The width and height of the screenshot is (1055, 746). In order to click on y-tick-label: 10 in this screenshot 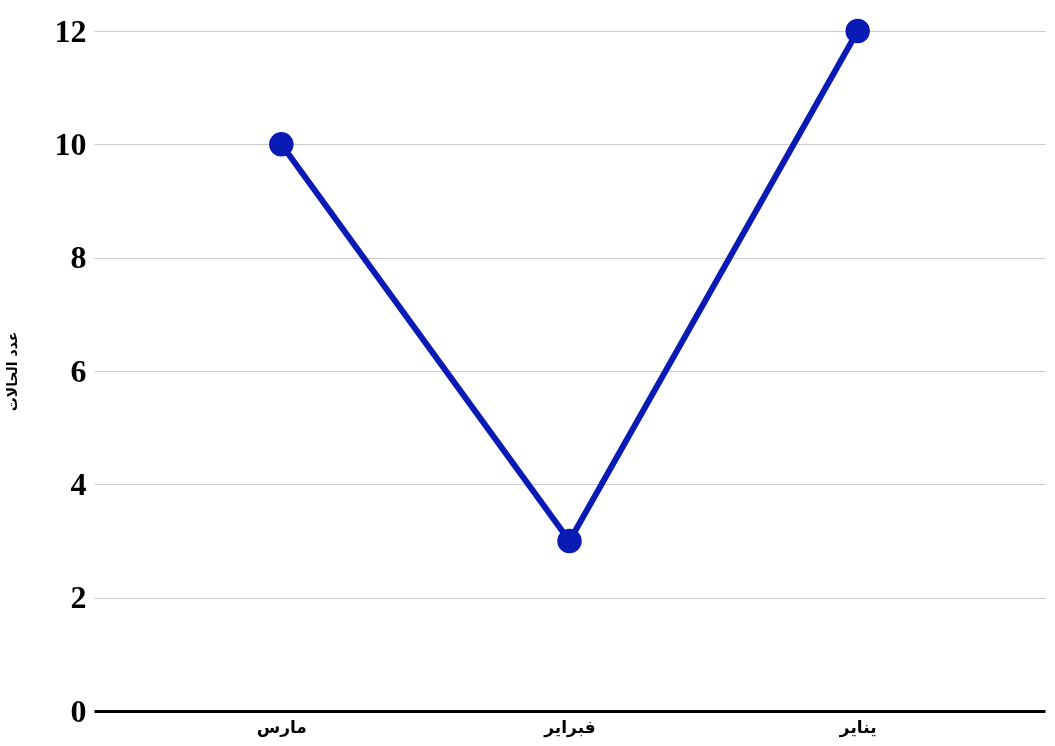, I will do `click(70, 143)`.